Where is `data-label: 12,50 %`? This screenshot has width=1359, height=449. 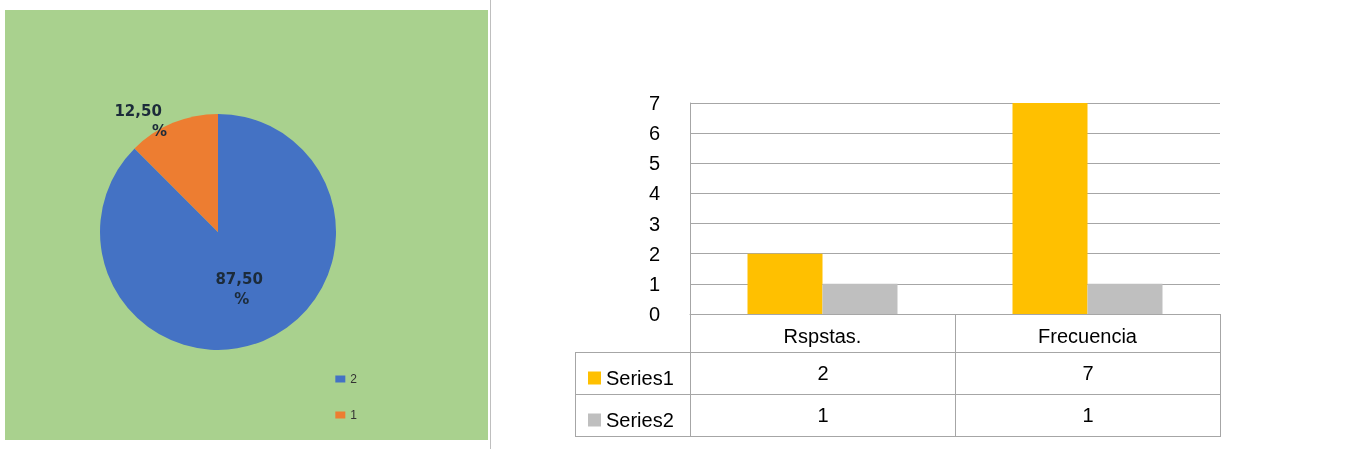
data-label: 12,50 % is located at coordinates (141, 121).